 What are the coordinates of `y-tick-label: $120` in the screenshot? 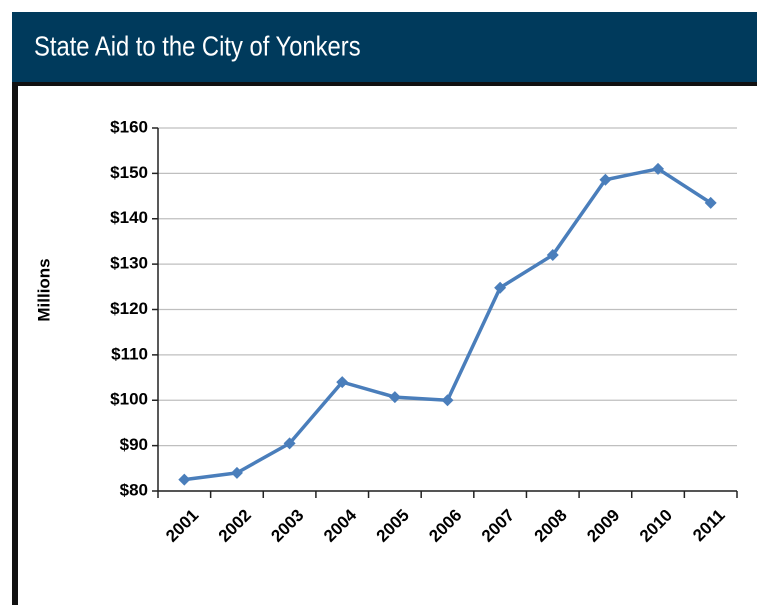 It's located at (129, 308).